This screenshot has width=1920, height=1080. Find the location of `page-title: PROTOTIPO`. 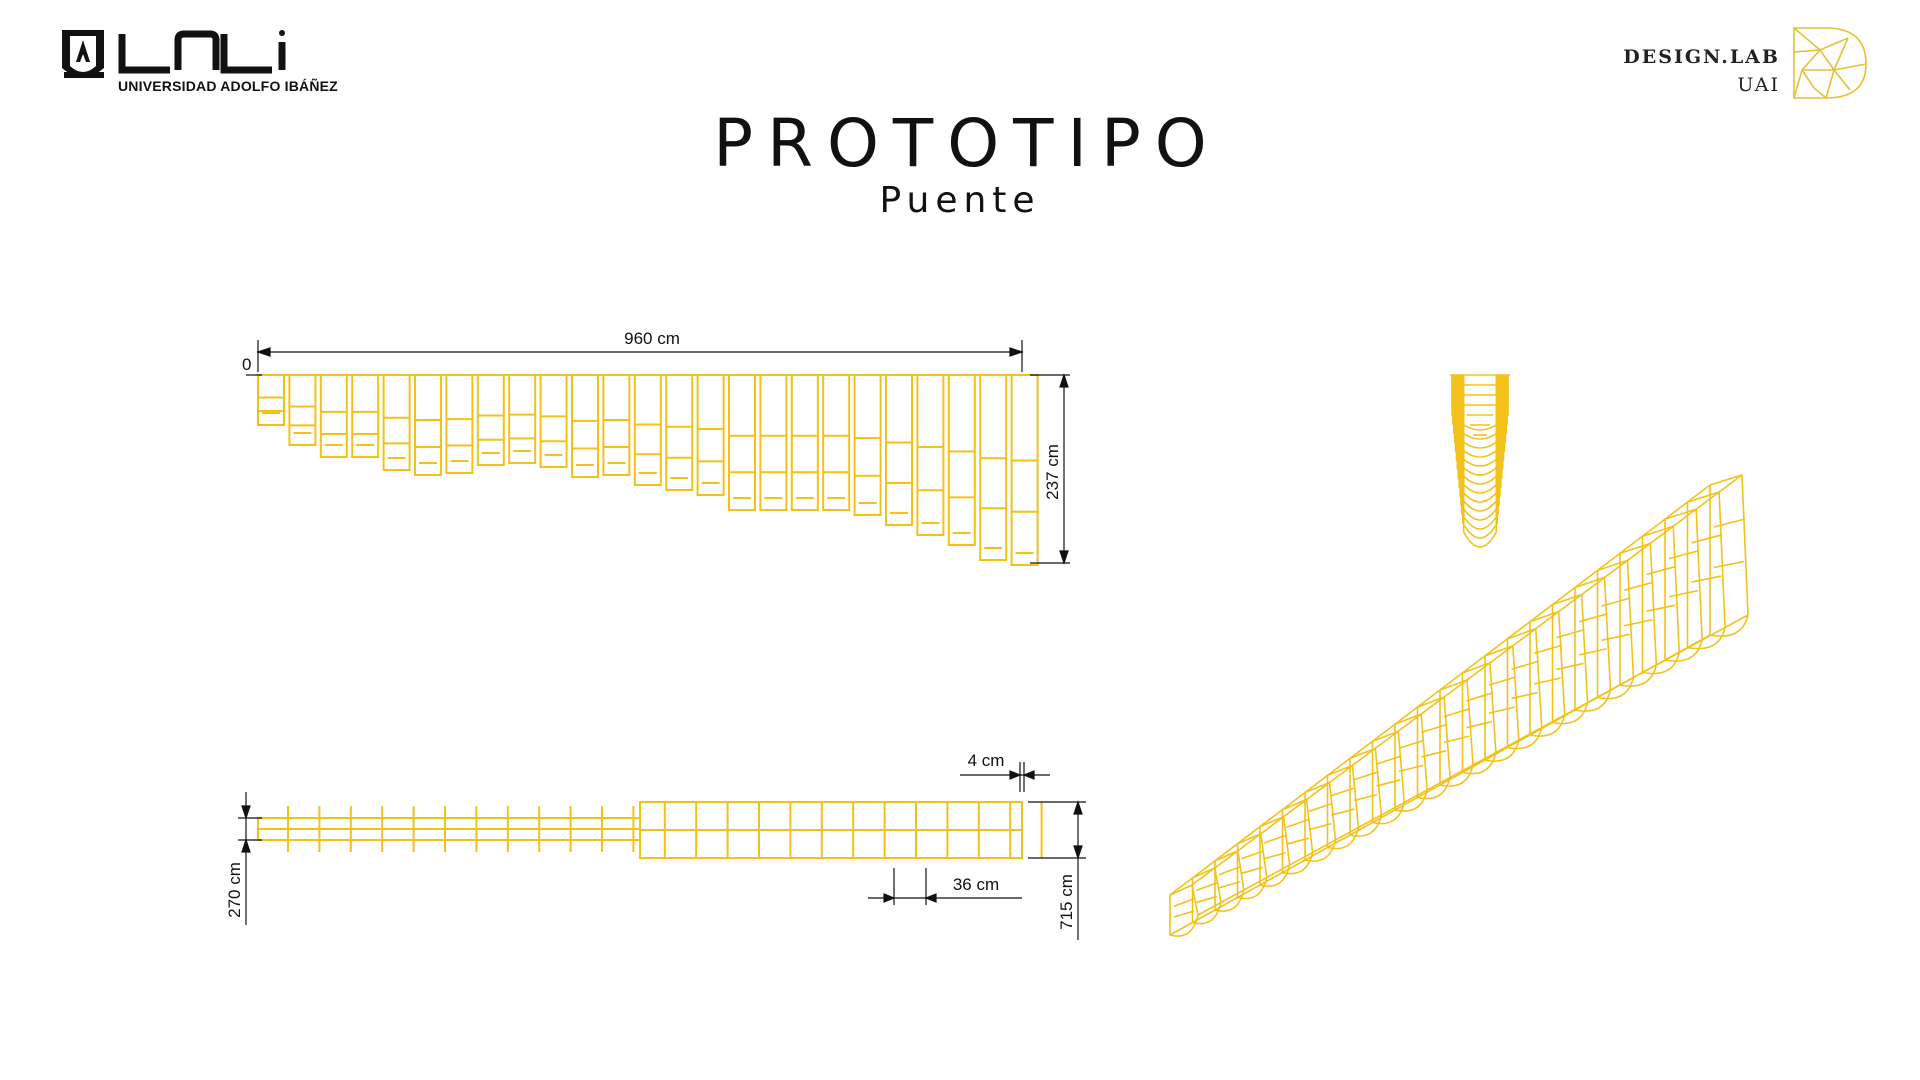

page-title: PROTOTIPO is located at coordinates (967, 143).